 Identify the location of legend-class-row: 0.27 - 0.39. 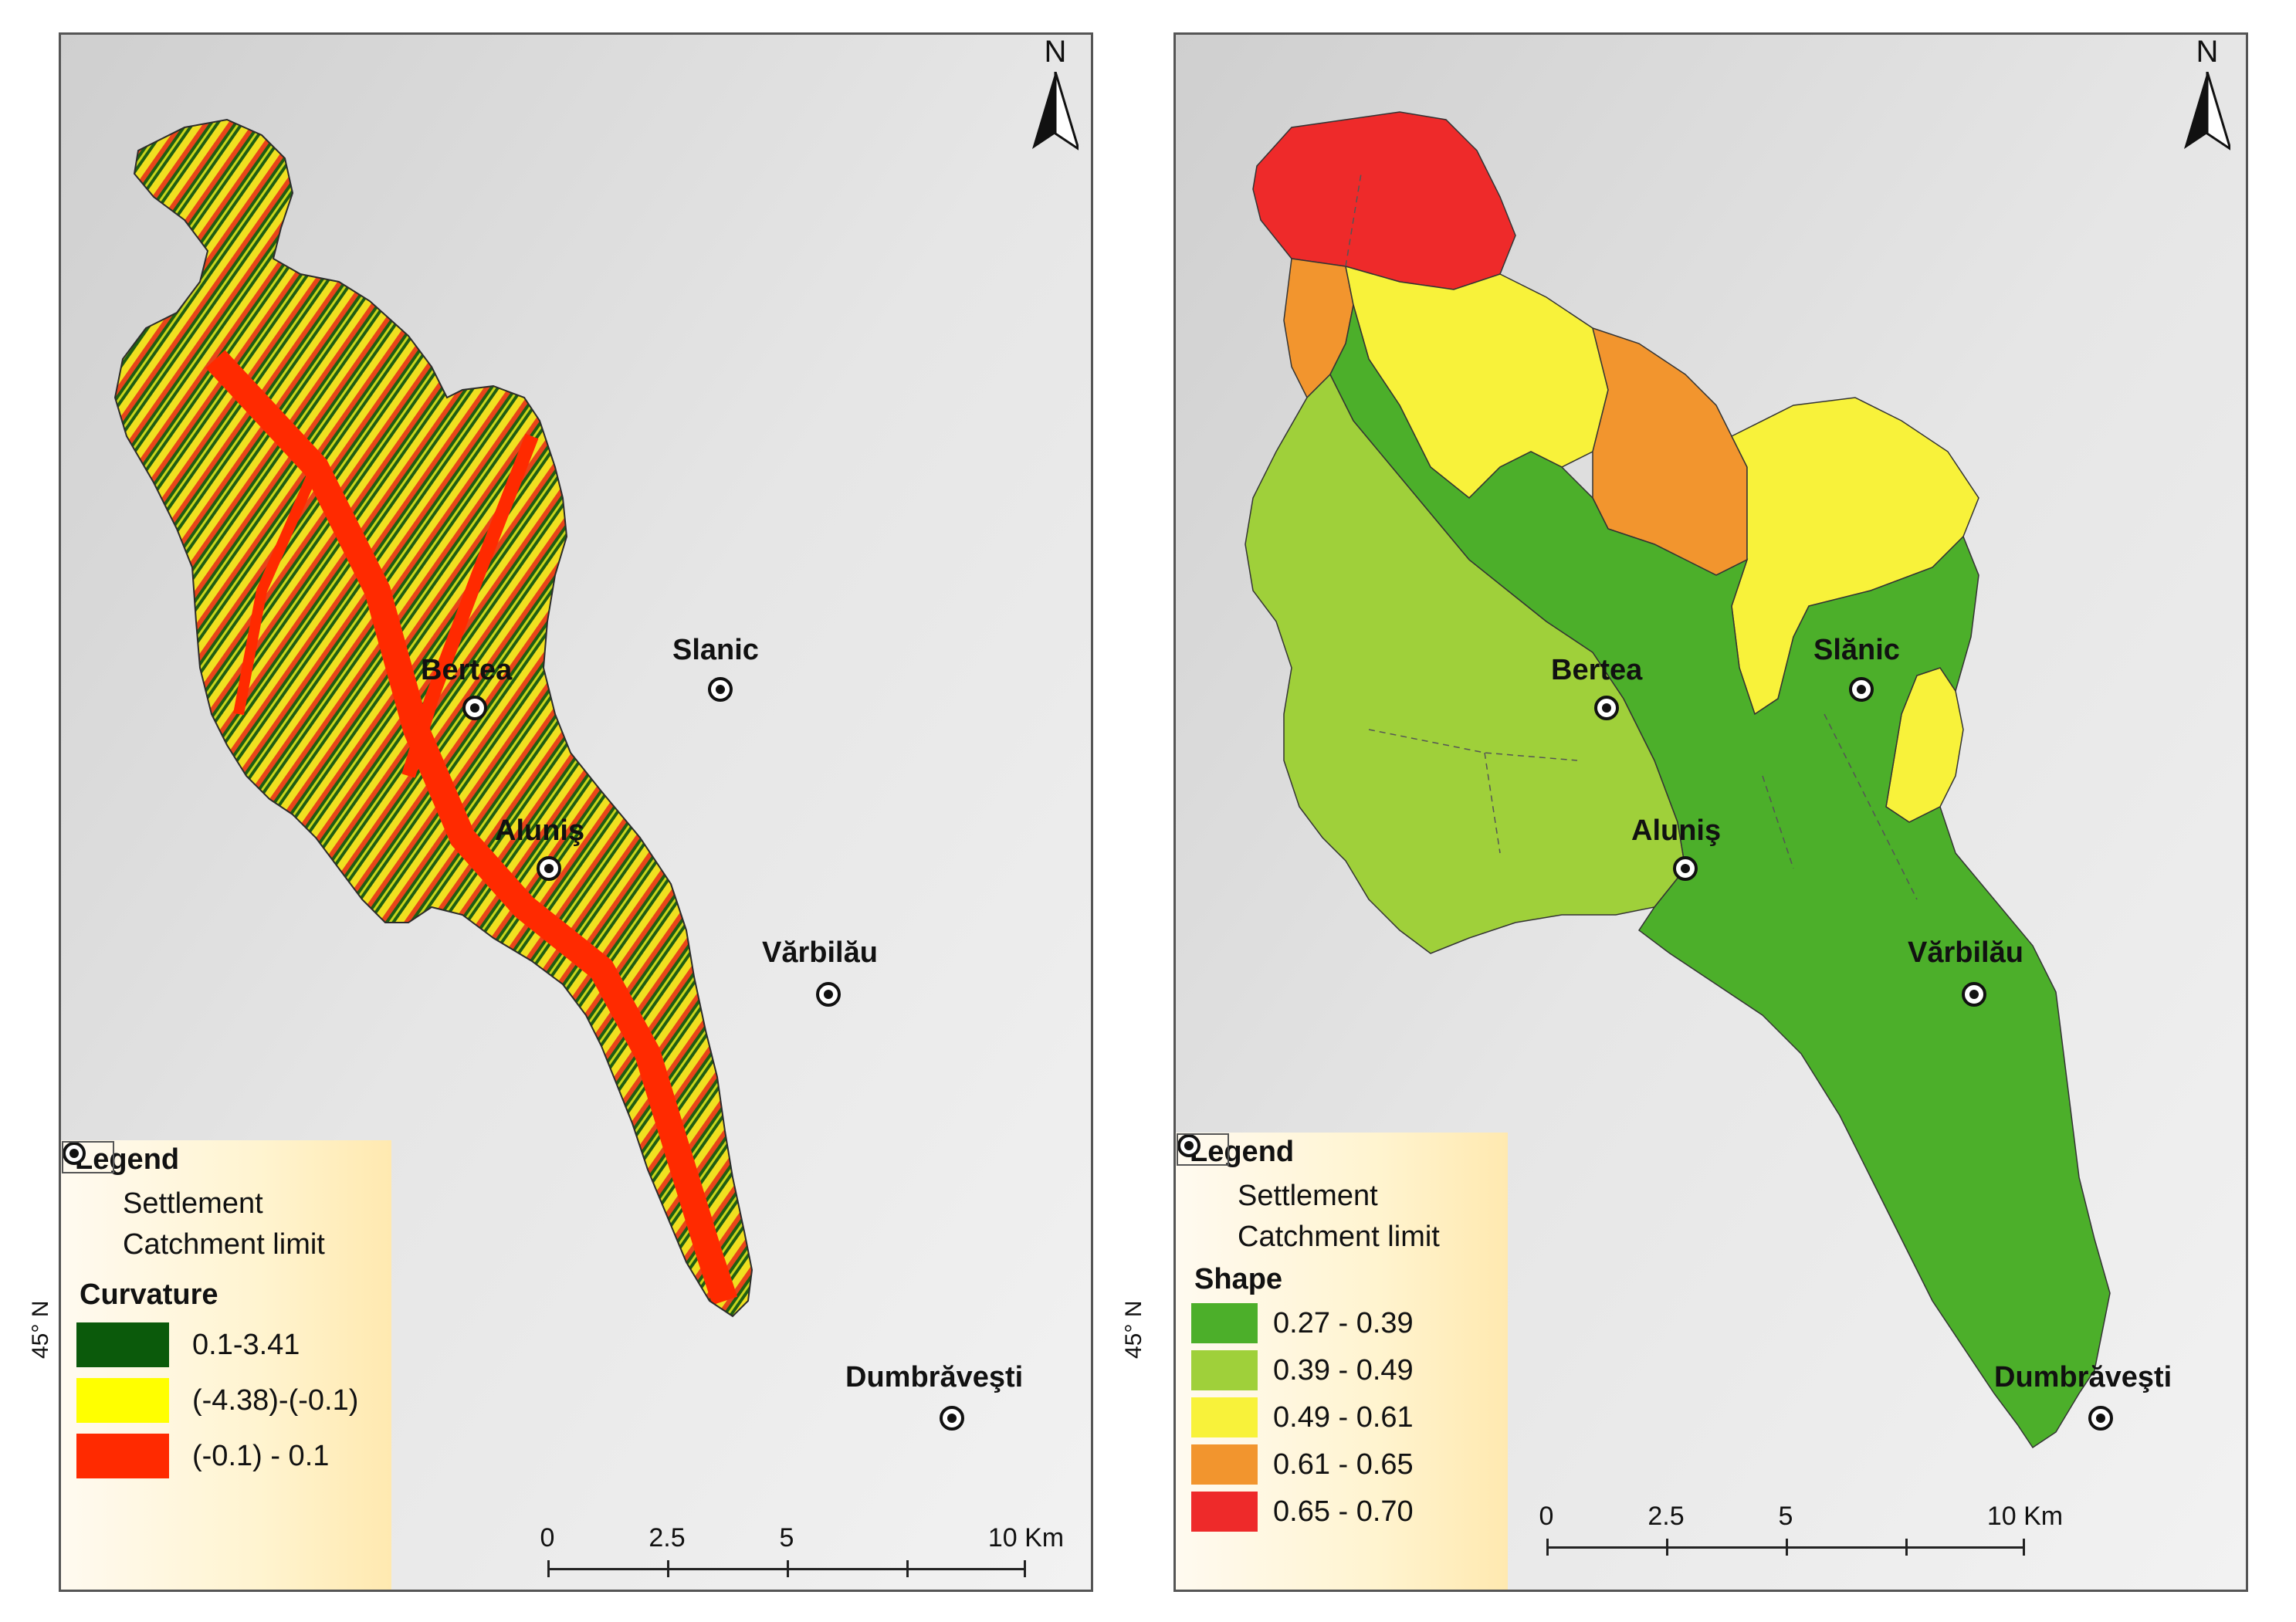
(1342, 1323).